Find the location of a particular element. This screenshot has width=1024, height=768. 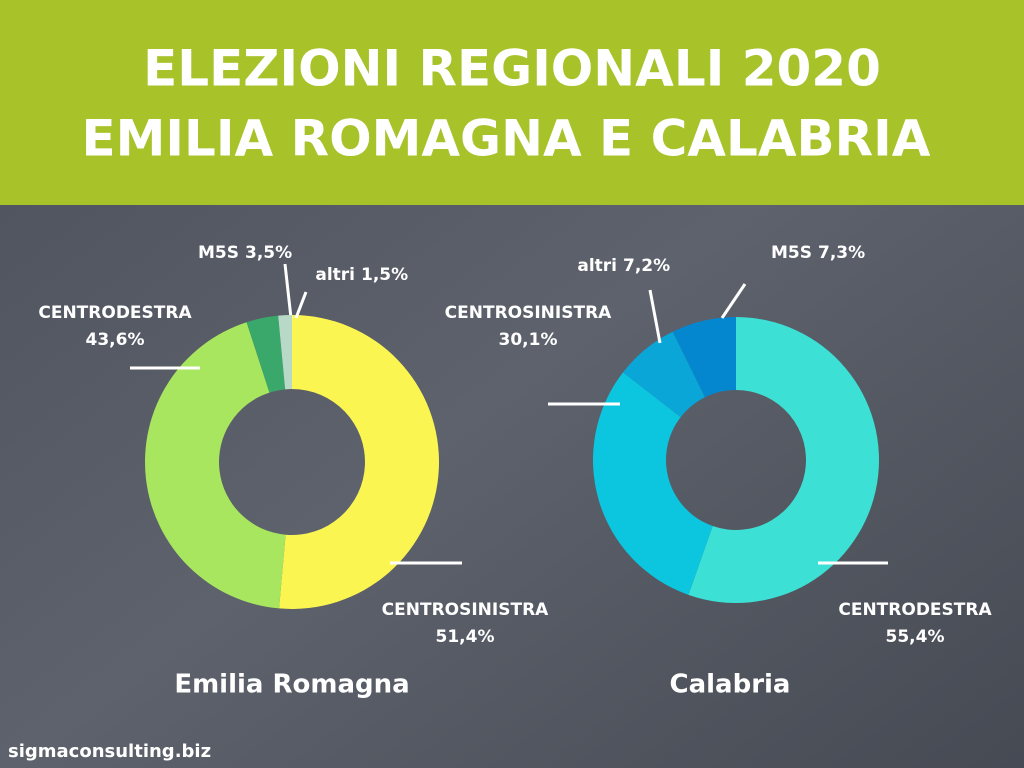

slice-value: 1,5% is located at coordinates (384, 275).